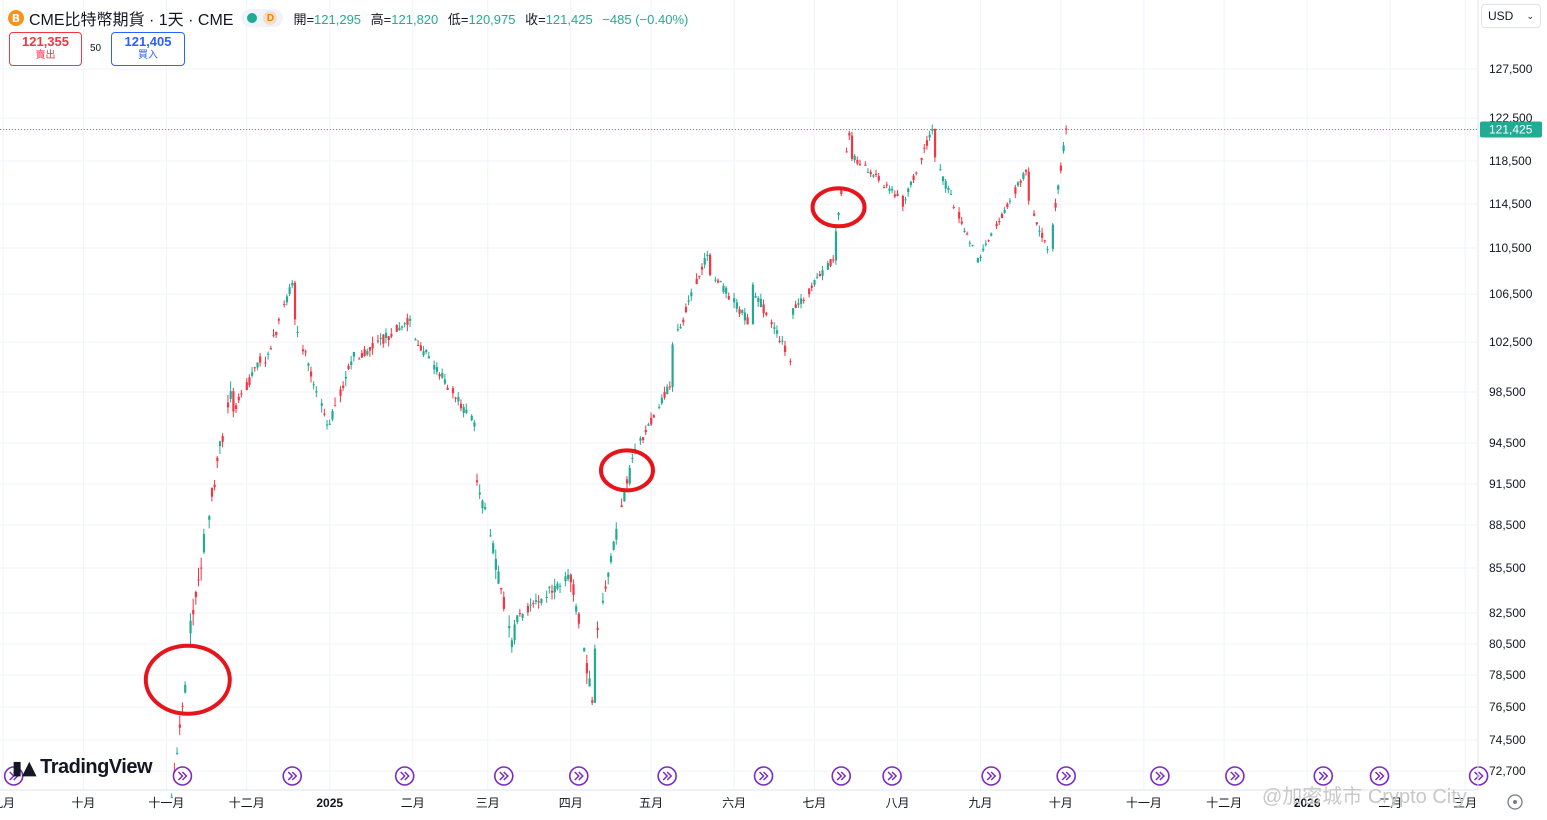 Image resolution: width=1547 pixels, height=820 pixels. Describe the element at coordinates (980, 803) in the screenshot. I see `time-tick-label: 九月` at that location.